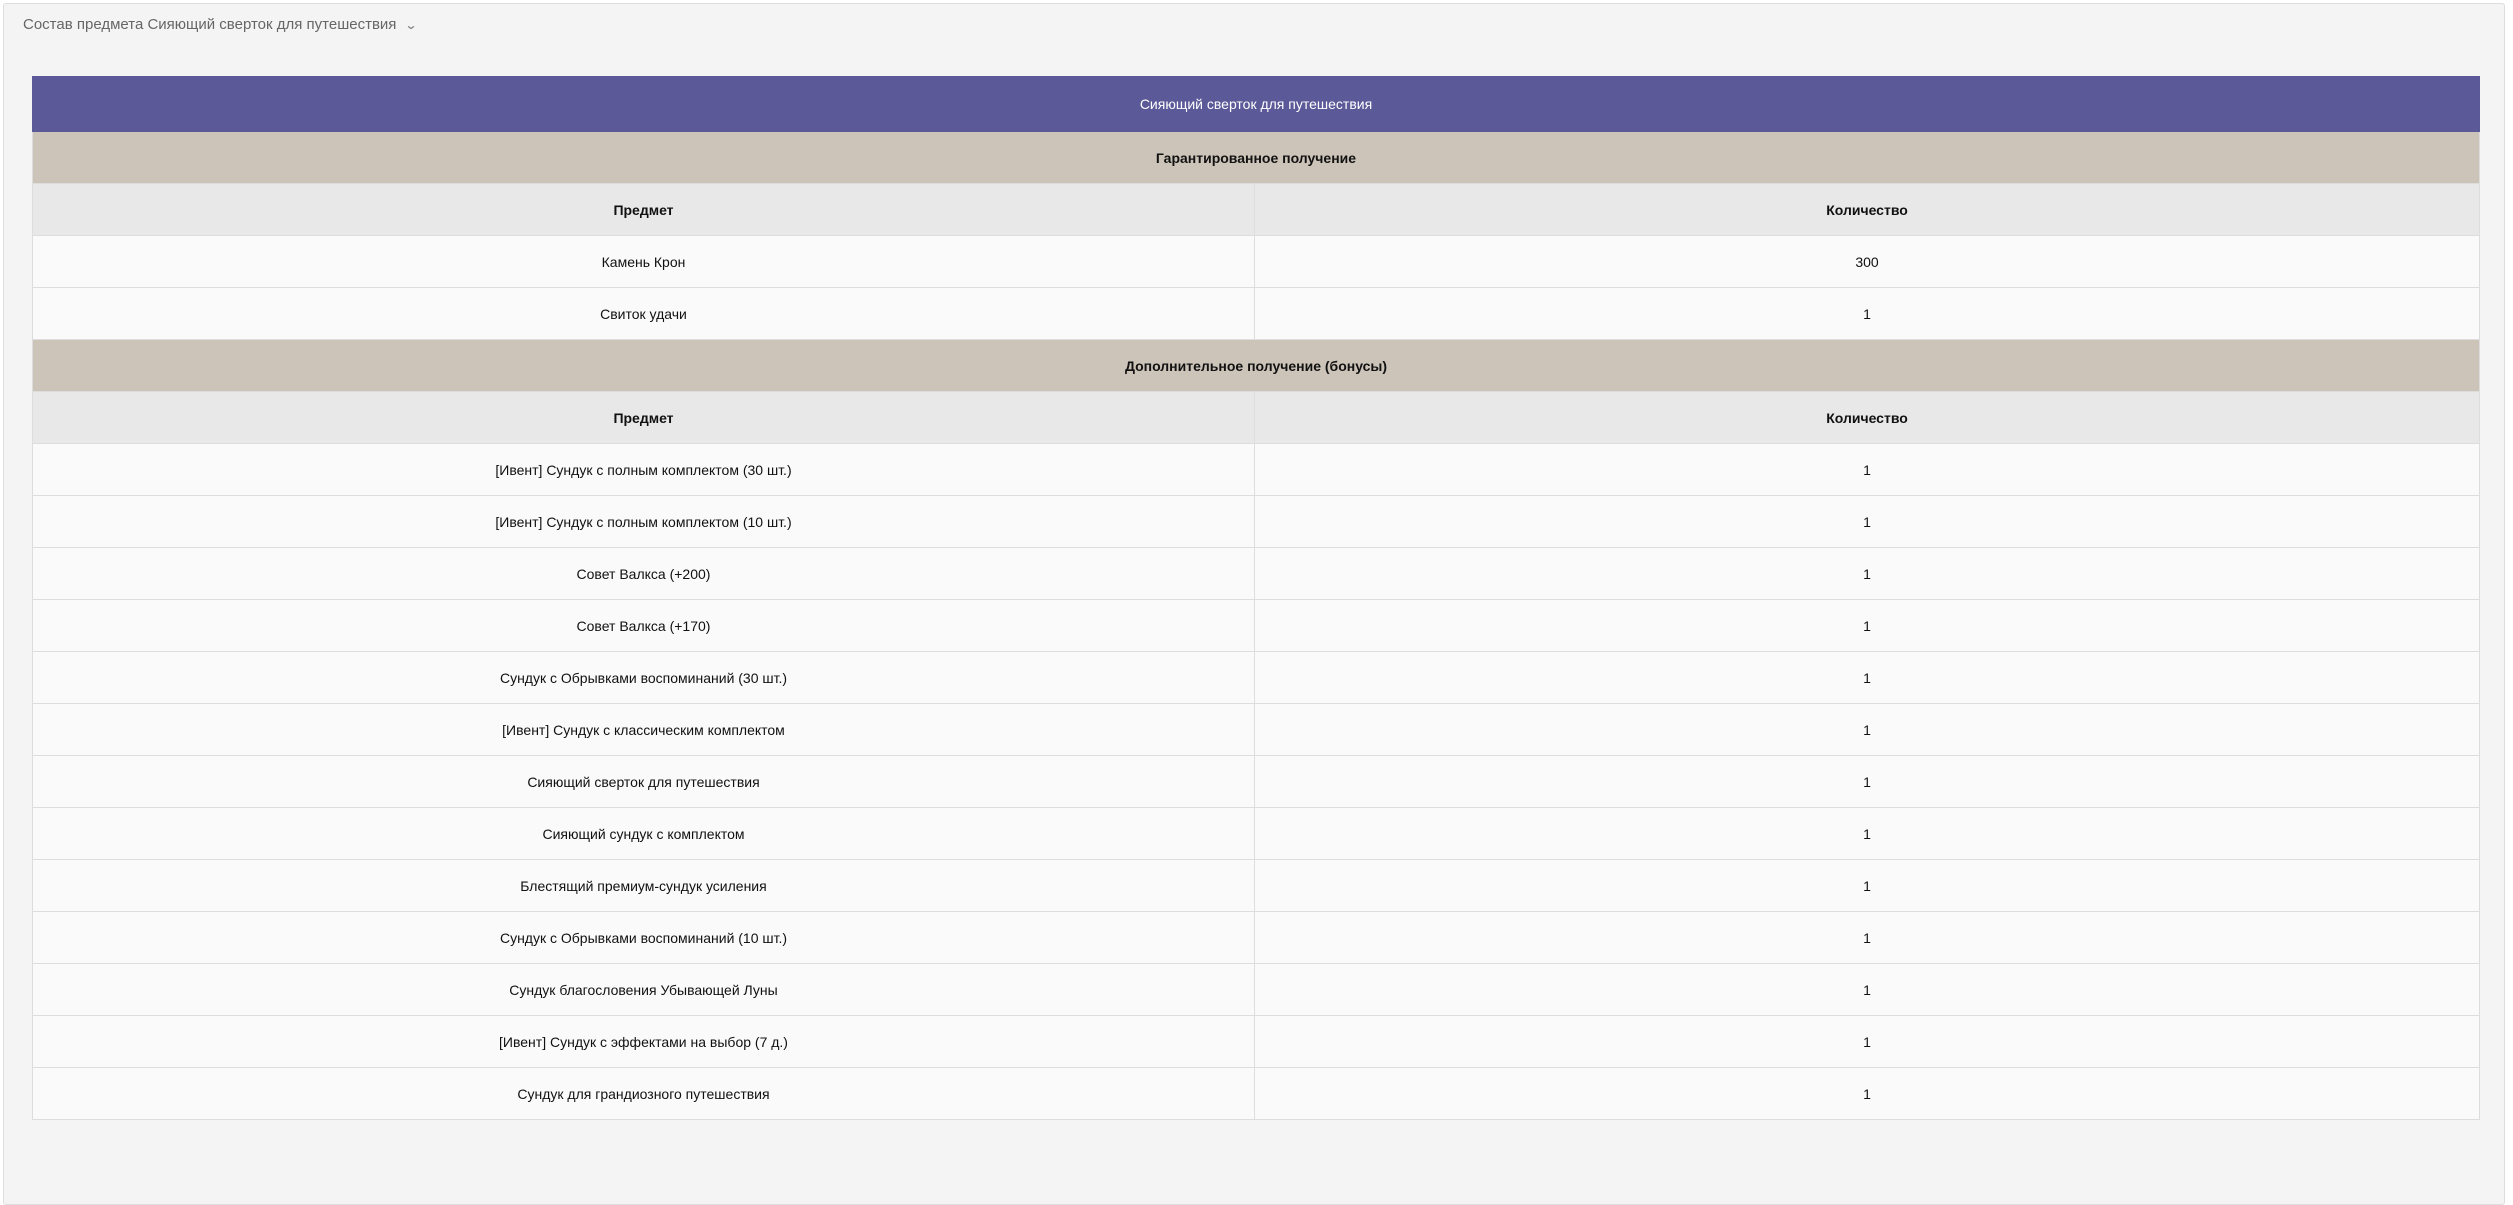 The width and height of the screenshot is (2513, 1205). Describe the element at coordinates (643, 677) in the screenshot. I see `item-name: Сундук с Обрывками воспоминаний (30 шт.)` at that location.